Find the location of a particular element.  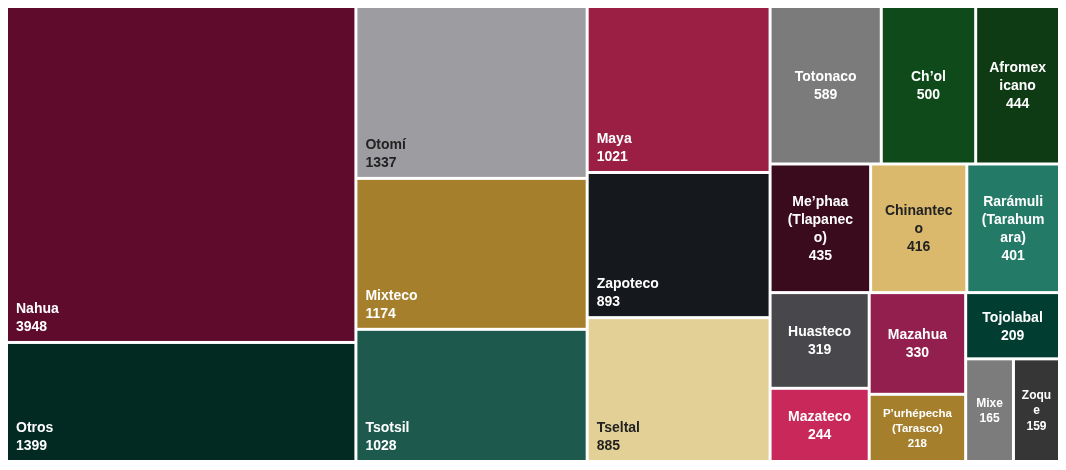

category-label: Afromexicano is located at coordinates (1018, 76).